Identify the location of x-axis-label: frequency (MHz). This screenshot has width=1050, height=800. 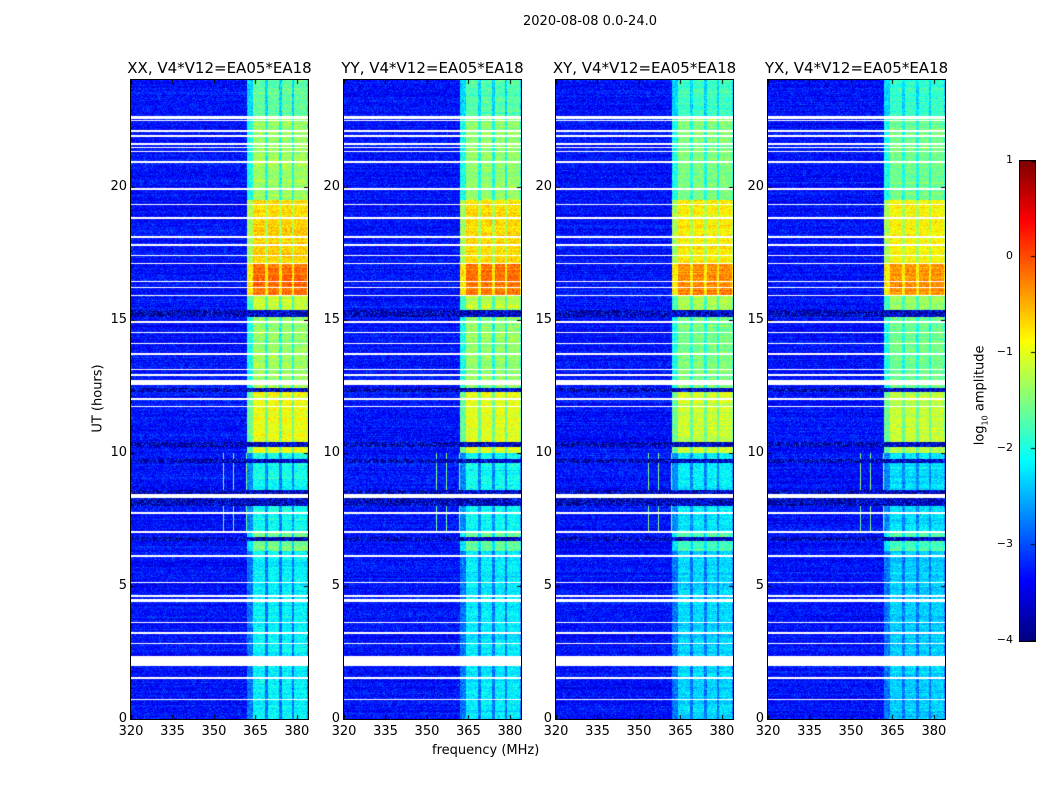
(486, 750).